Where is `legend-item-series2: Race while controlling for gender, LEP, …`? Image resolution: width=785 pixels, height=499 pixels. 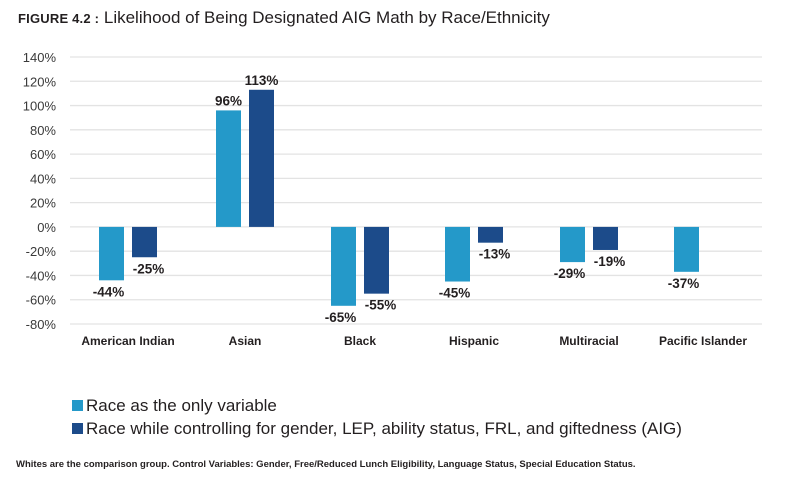 legend-item-series2: Race while controlling for gender, LEP, … is located at coordinates (377, 428).